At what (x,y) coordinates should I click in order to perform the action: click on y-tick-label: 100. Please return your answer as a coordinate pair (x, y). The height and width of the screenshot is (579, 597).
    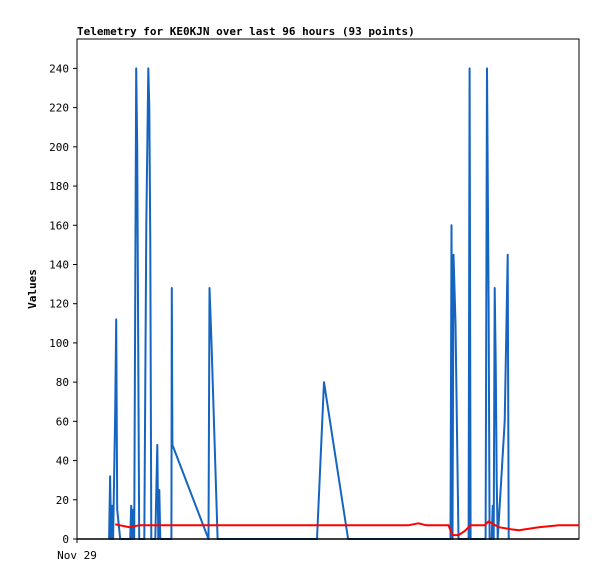
    Looking at the image, I should click on (59, 343).